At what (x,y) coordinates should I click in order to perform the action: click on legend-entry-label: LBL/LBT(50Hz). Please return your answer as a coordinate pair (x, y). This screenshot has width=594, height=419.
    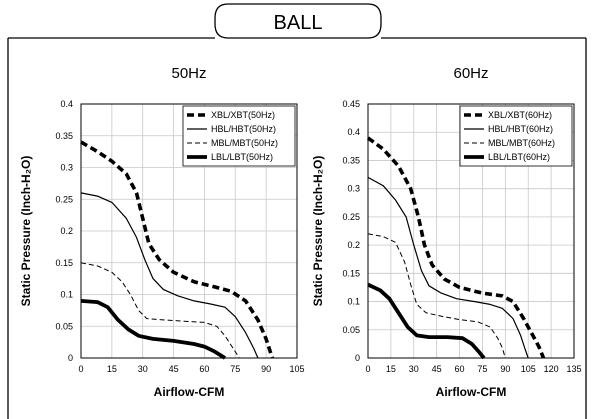
    Looking at the image, I should click on (242, 157).